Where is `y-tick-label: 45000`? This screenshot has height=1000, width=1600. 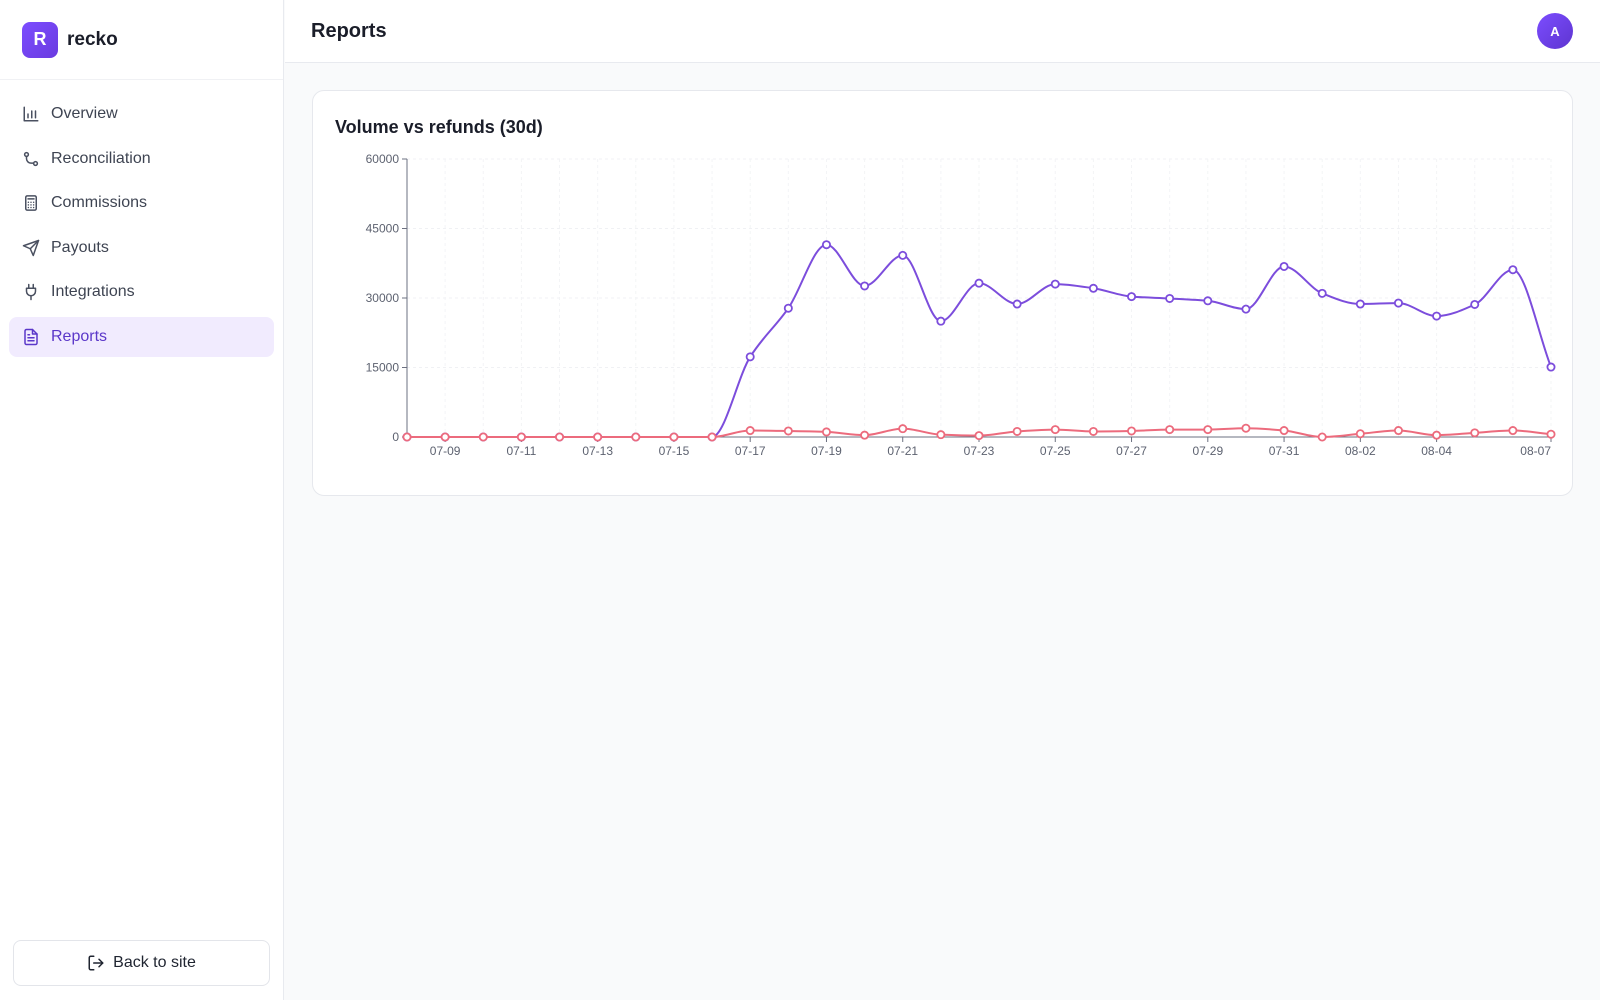
y-tick-label: 45000 is located at coordinates (383, 229).